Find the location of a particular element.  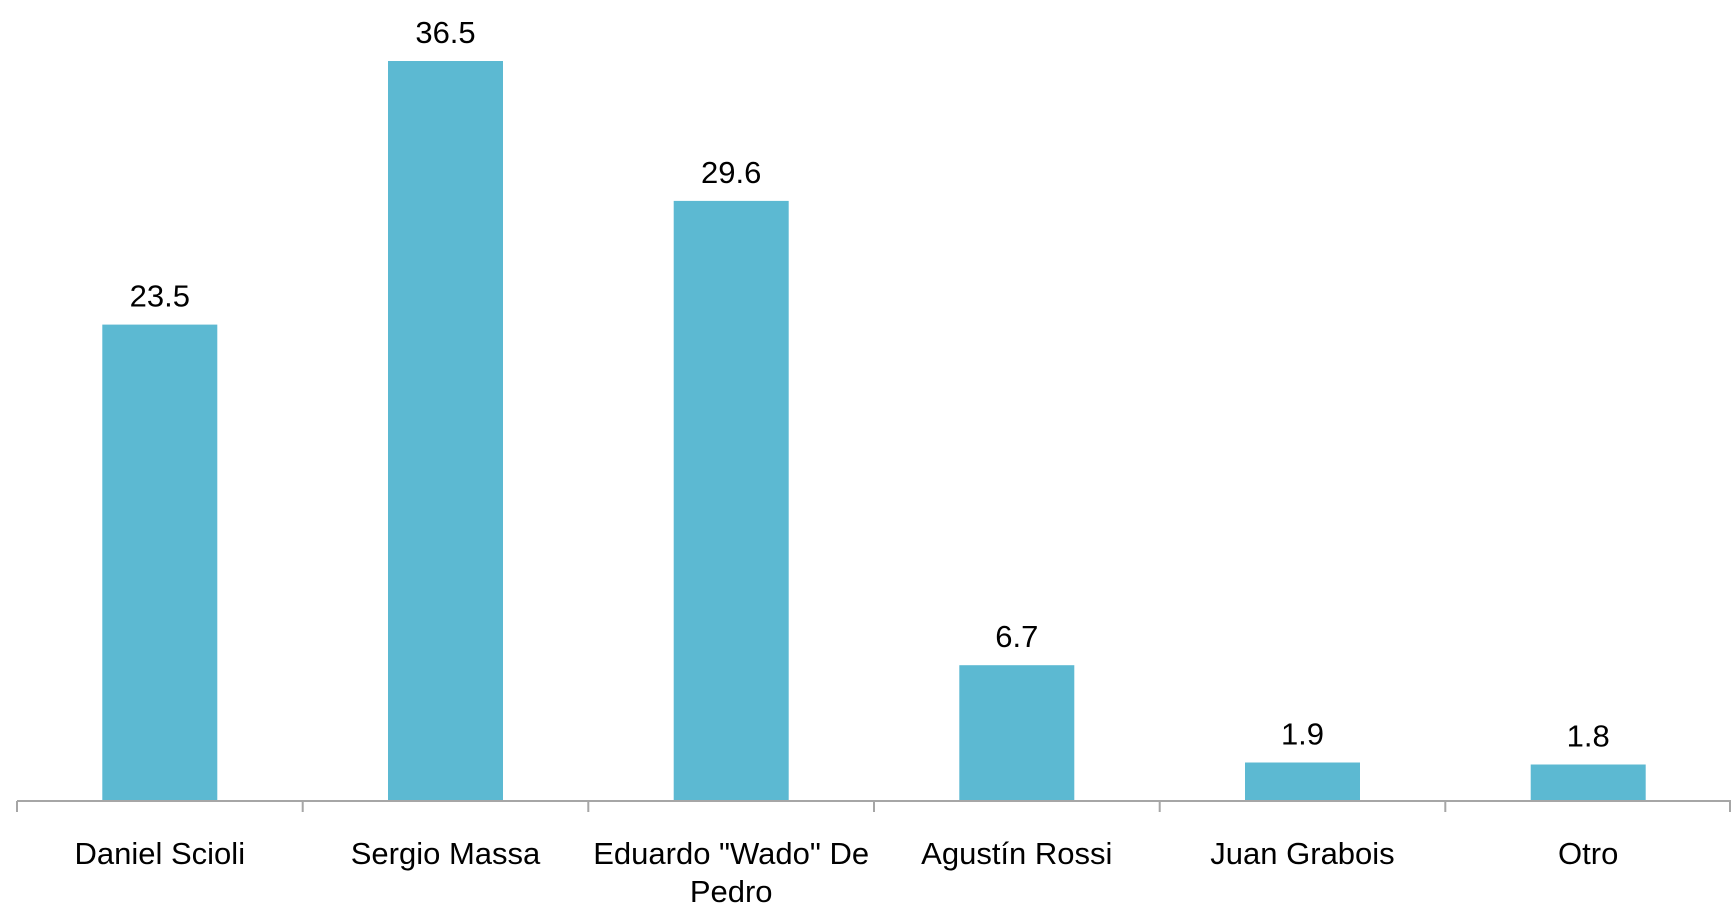

category-label-4: Juan Grabois is located at coordinates (1302, 853).